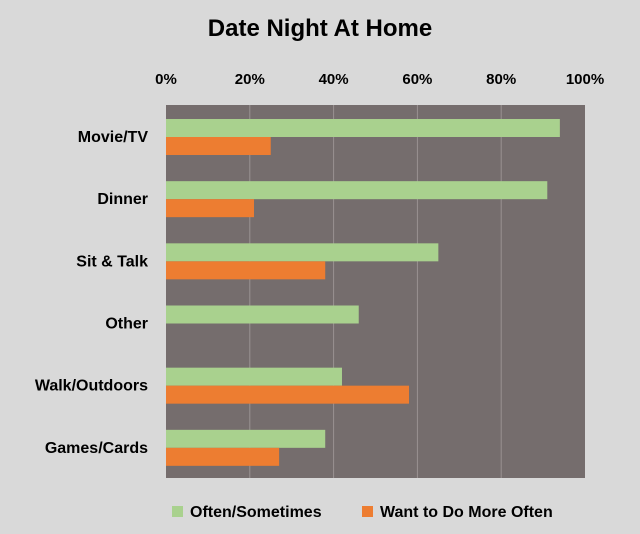  Describe the element at coordinates (379, 79) in the screenshot. I see `x-axis-ticks: 0% 20% 40% 60% 80% 100%` at that location.